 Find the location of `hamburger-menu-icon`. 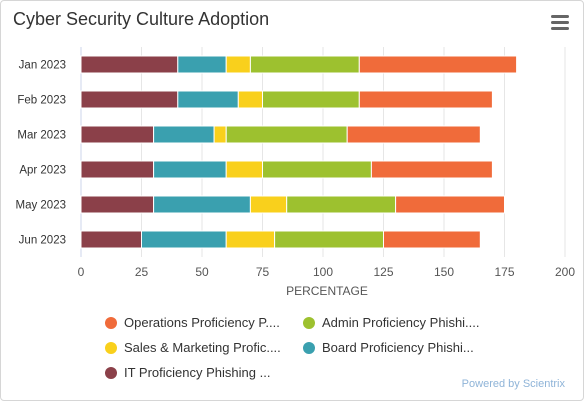

hamburger-menu-icon is located at coordinates (560, 23).